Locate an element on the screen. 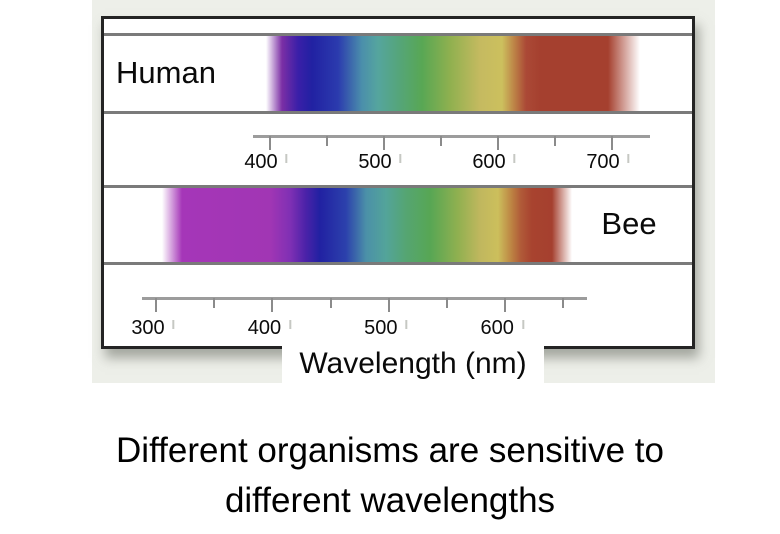  human-wavelength-axis: 400 500 600 700 is located at coordinates (398, 149).